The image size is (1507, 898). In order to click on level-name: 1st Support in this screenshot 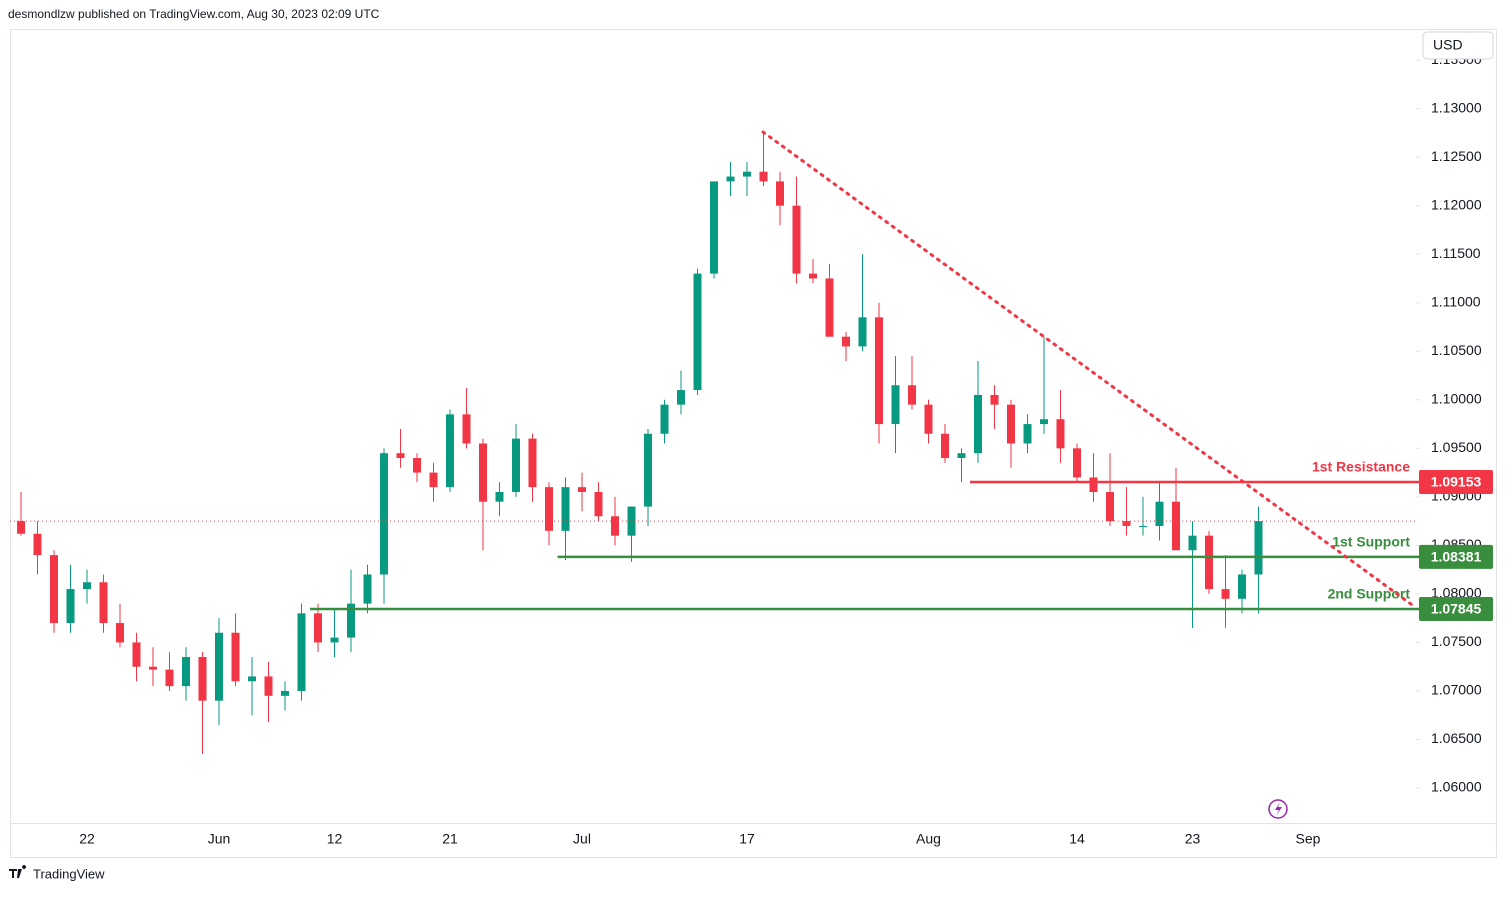, I will do `click(1371, 542)`.